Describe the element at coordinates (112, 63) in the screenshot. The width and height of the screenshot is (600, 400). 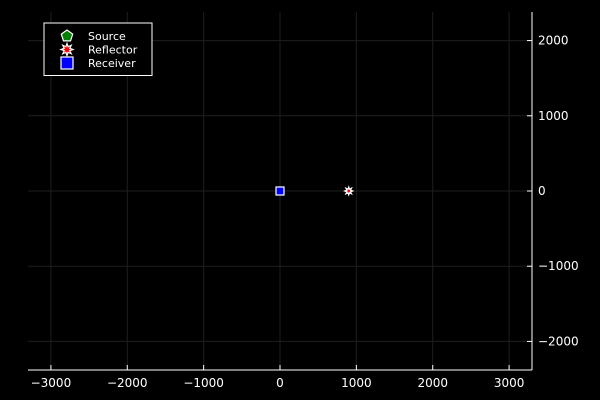
I see `legend-label-receiver: Receiver` at that location.